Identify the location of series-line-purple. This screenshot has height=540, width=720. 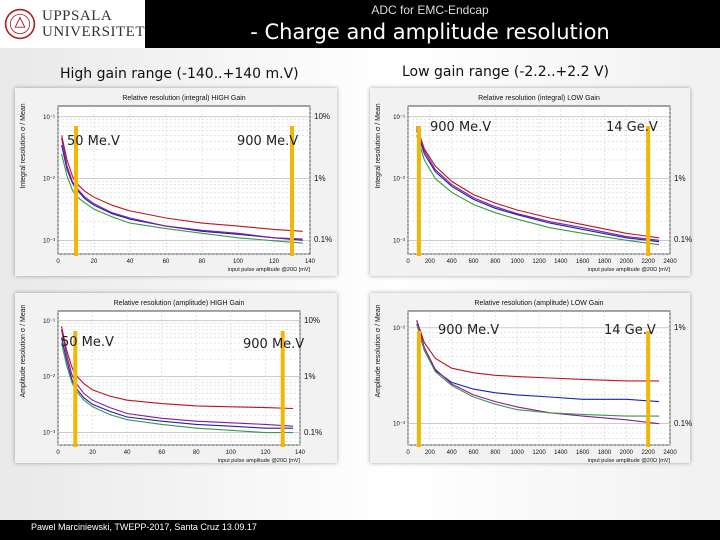
(182, 189).